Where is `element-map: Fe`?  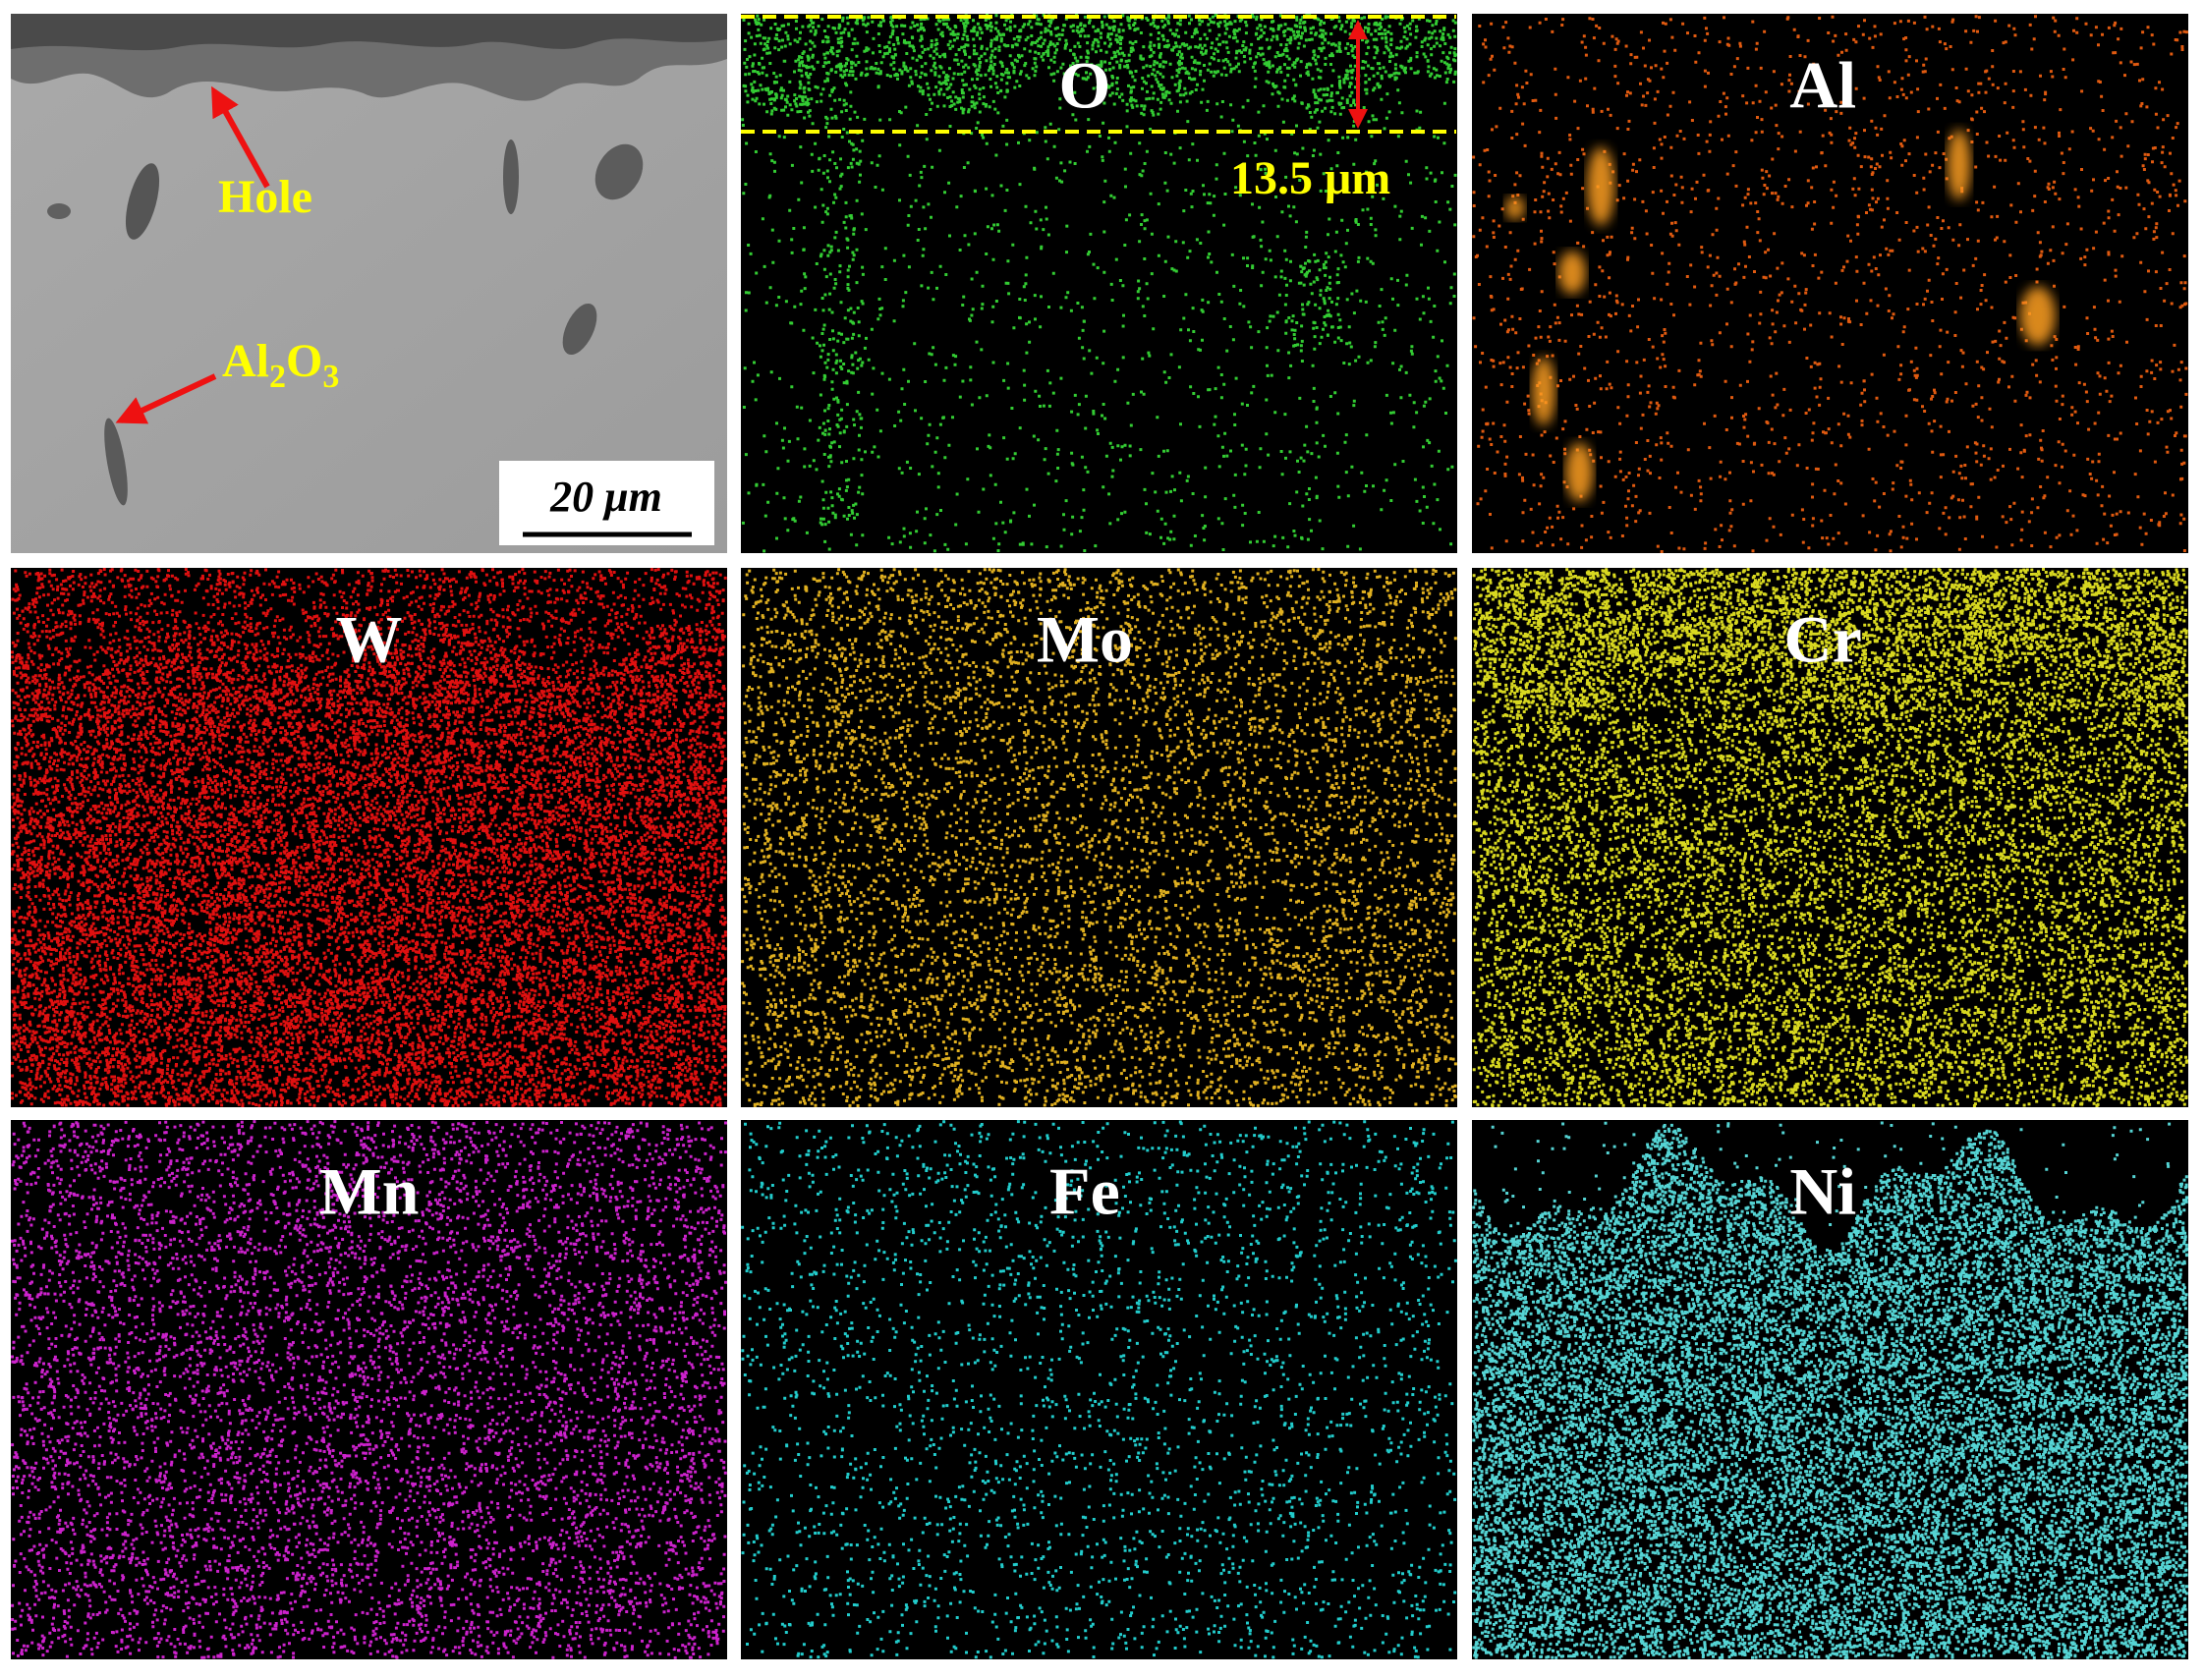 element-map: Fe is located at coordinates (1099, 1389).